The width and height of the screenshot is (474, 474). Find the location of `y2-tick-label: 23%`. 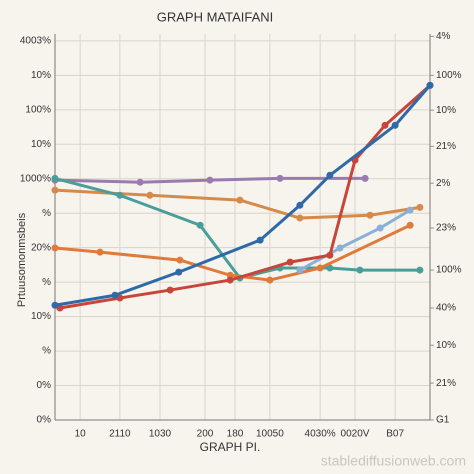

y2-tick-label: 23% is located at coordinates (446, 228).